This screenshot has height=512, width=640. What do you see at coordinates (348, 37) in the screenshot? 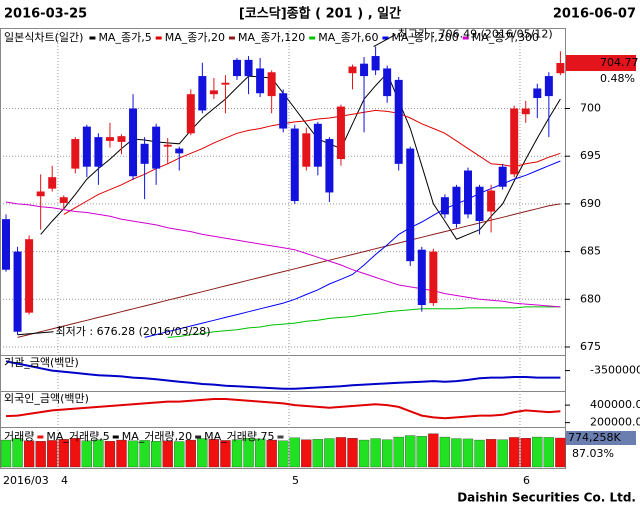
I see `legend-label: MA_종가,60` at bounding box center [348, 37].